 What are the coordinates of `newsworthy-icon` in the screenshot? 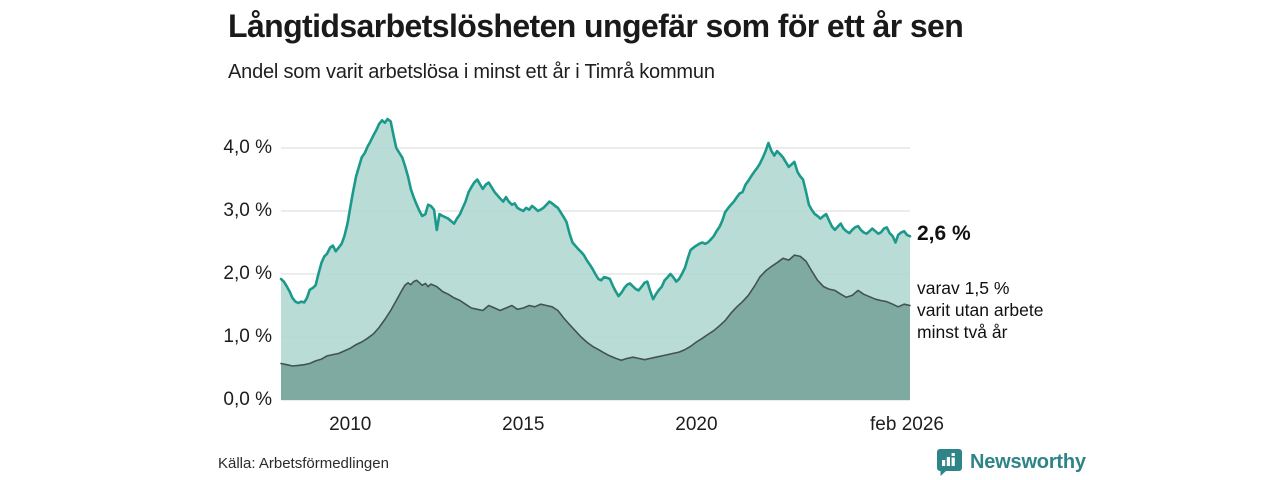 It's located at (949, 462).